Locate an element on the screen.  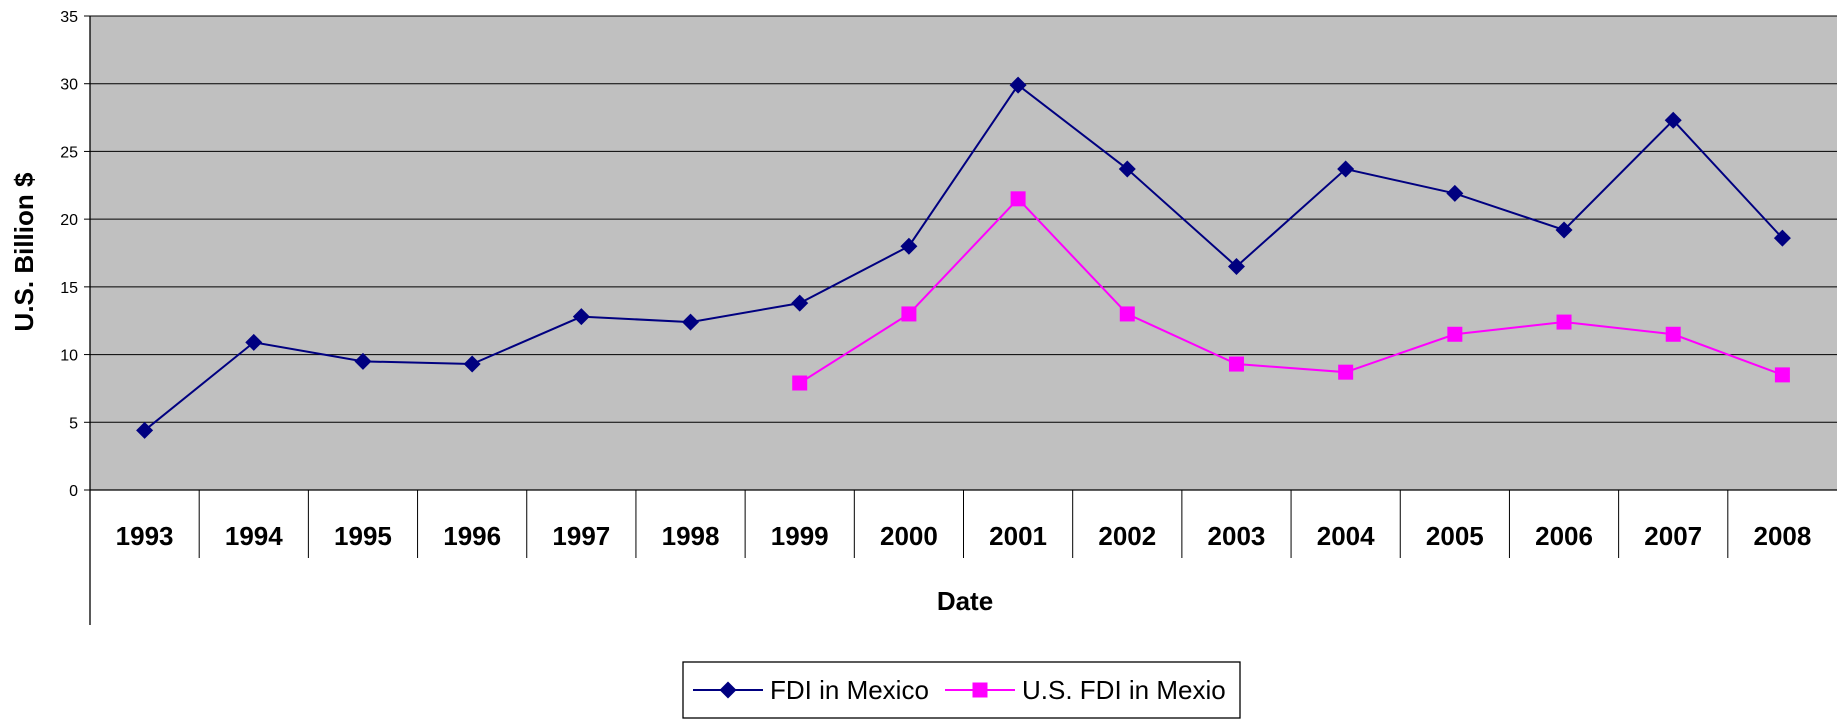
x-tick-label: 1995 is located at coordinates (363, 536).